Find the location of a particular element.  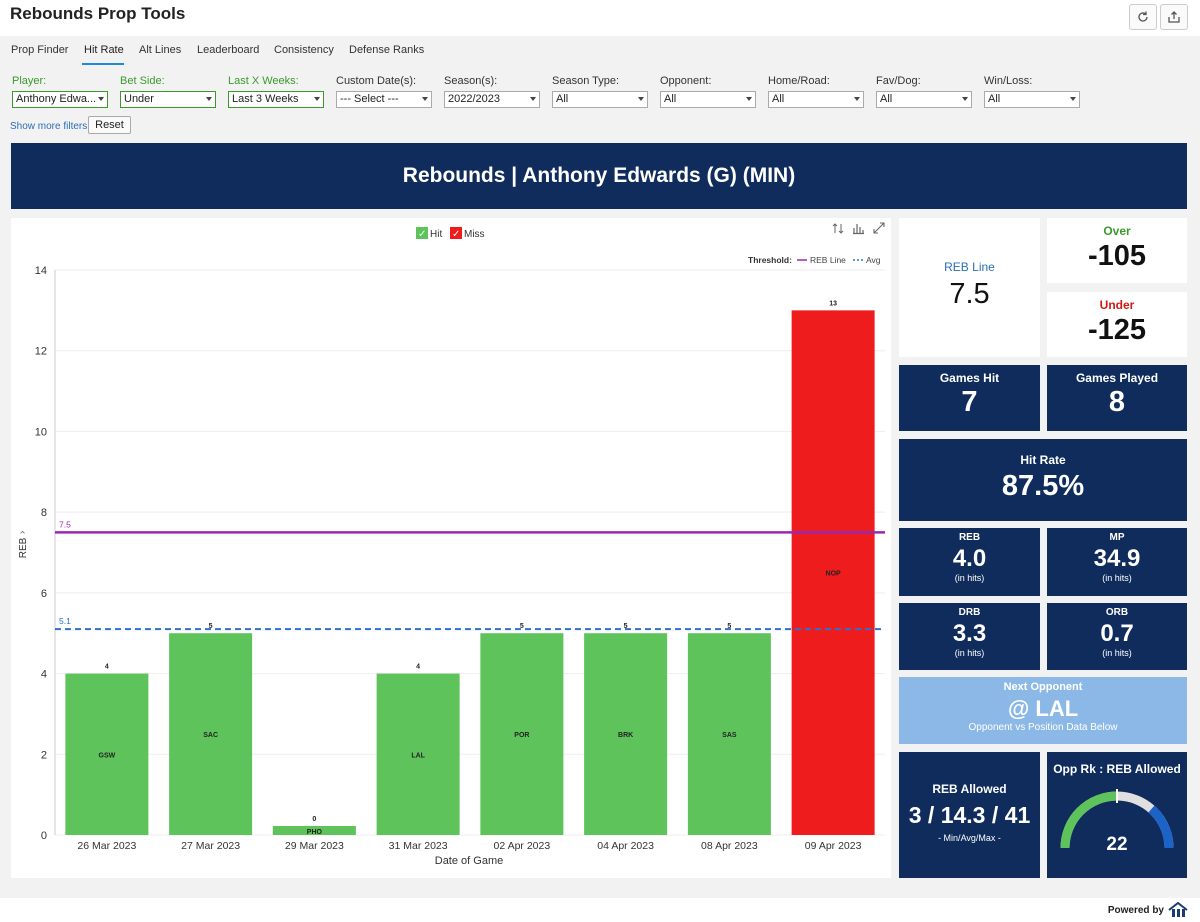

opp-rank-gauge: 22 is located at coordinates (1117, 822).